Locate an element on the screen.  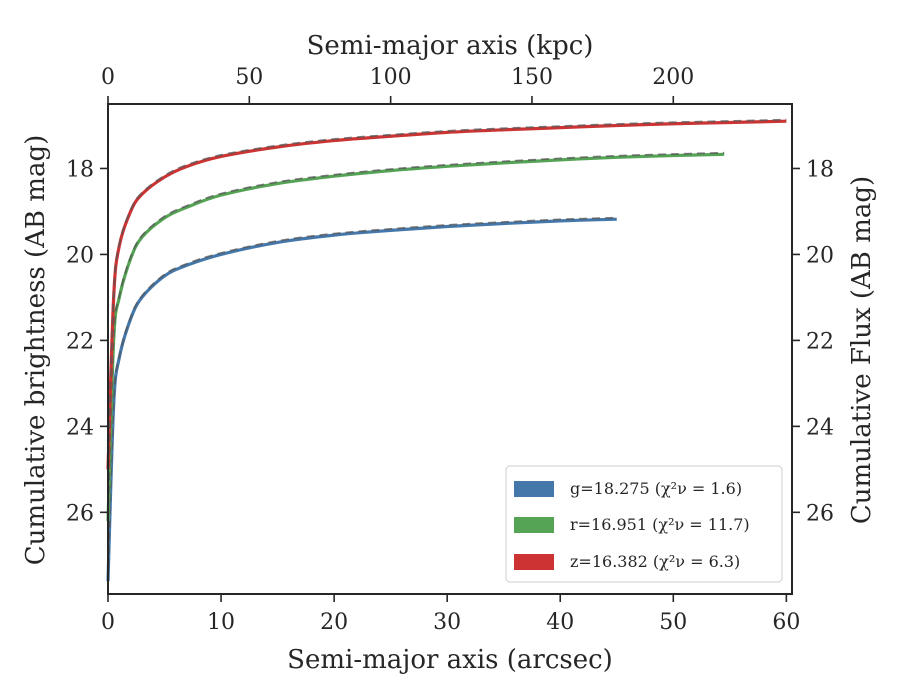
y-tick-label-18: 18 is located at coordinates (80, 169).